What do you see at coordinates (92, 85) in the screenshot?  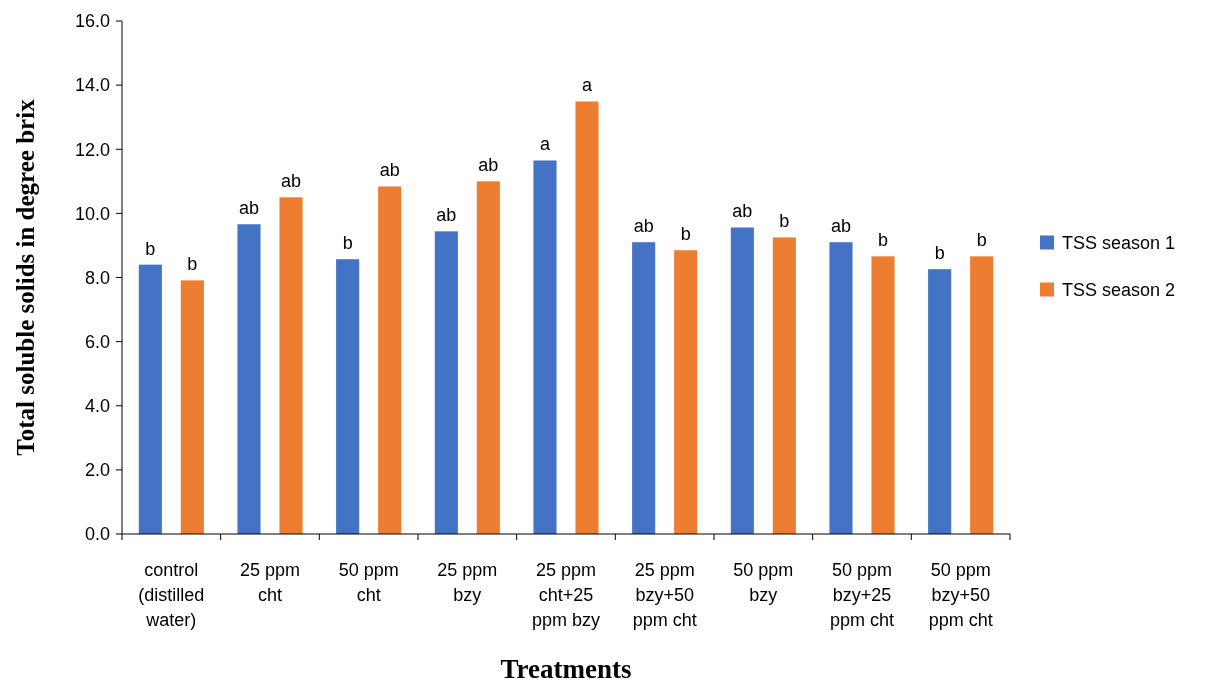 I see `y-tick-label: 14.0` at bounding box center [92, 85].